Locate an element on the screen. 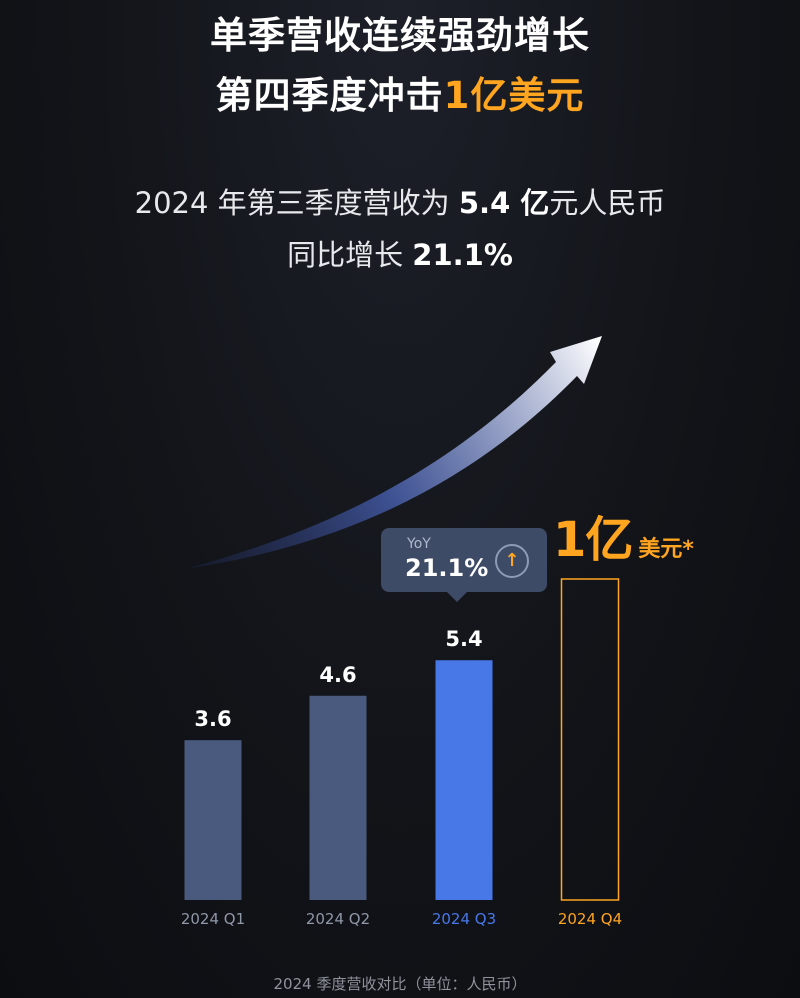 The width and height of the screenshot is (800, 998). q4-target-unit: 美元* is located at coordinates (666, 549).